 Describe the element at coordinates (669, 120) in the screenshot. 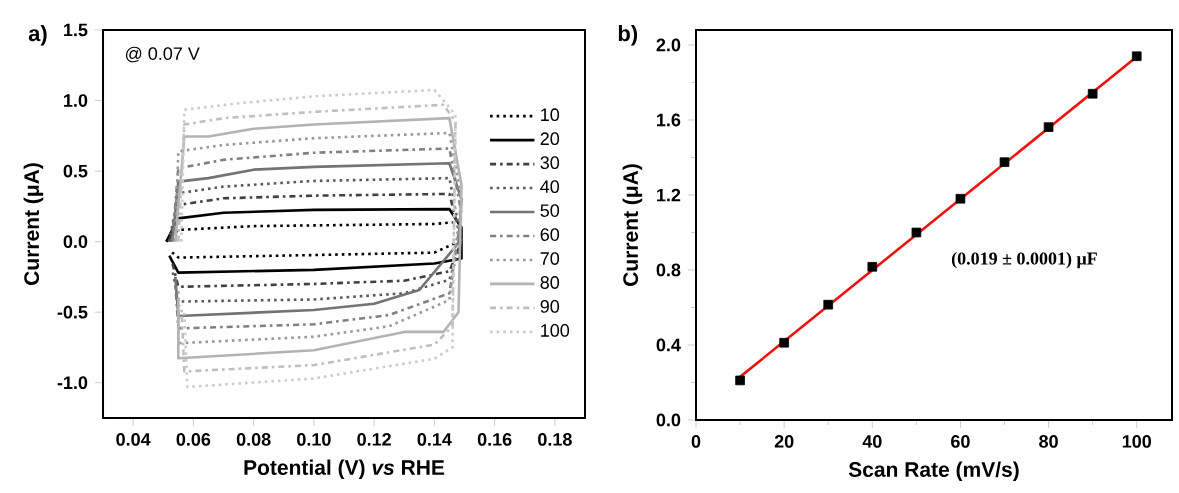

I see `y-tick-label: 1.6` at that location.